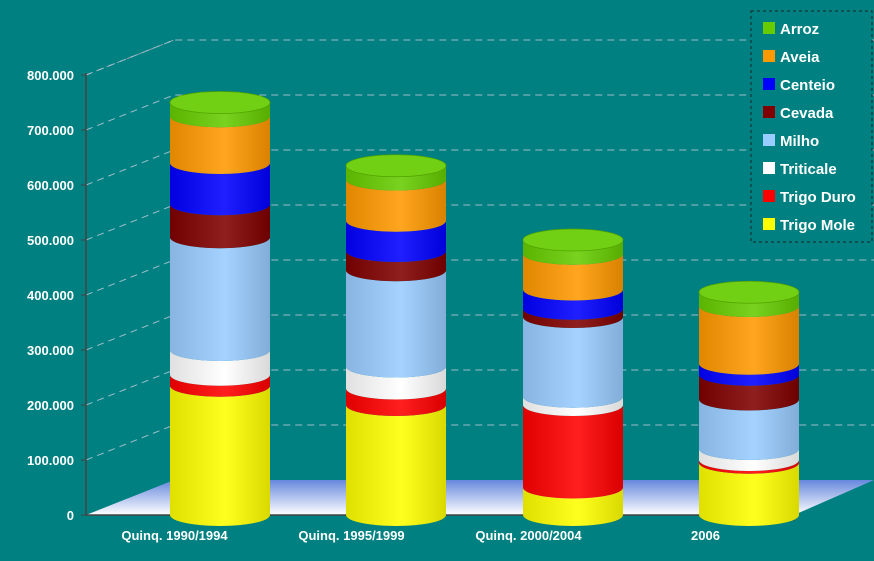 Image resolution: width=874 pixels, height=561 pixels. I want to click on y-tick-label: 500.000, so click(50, 240).